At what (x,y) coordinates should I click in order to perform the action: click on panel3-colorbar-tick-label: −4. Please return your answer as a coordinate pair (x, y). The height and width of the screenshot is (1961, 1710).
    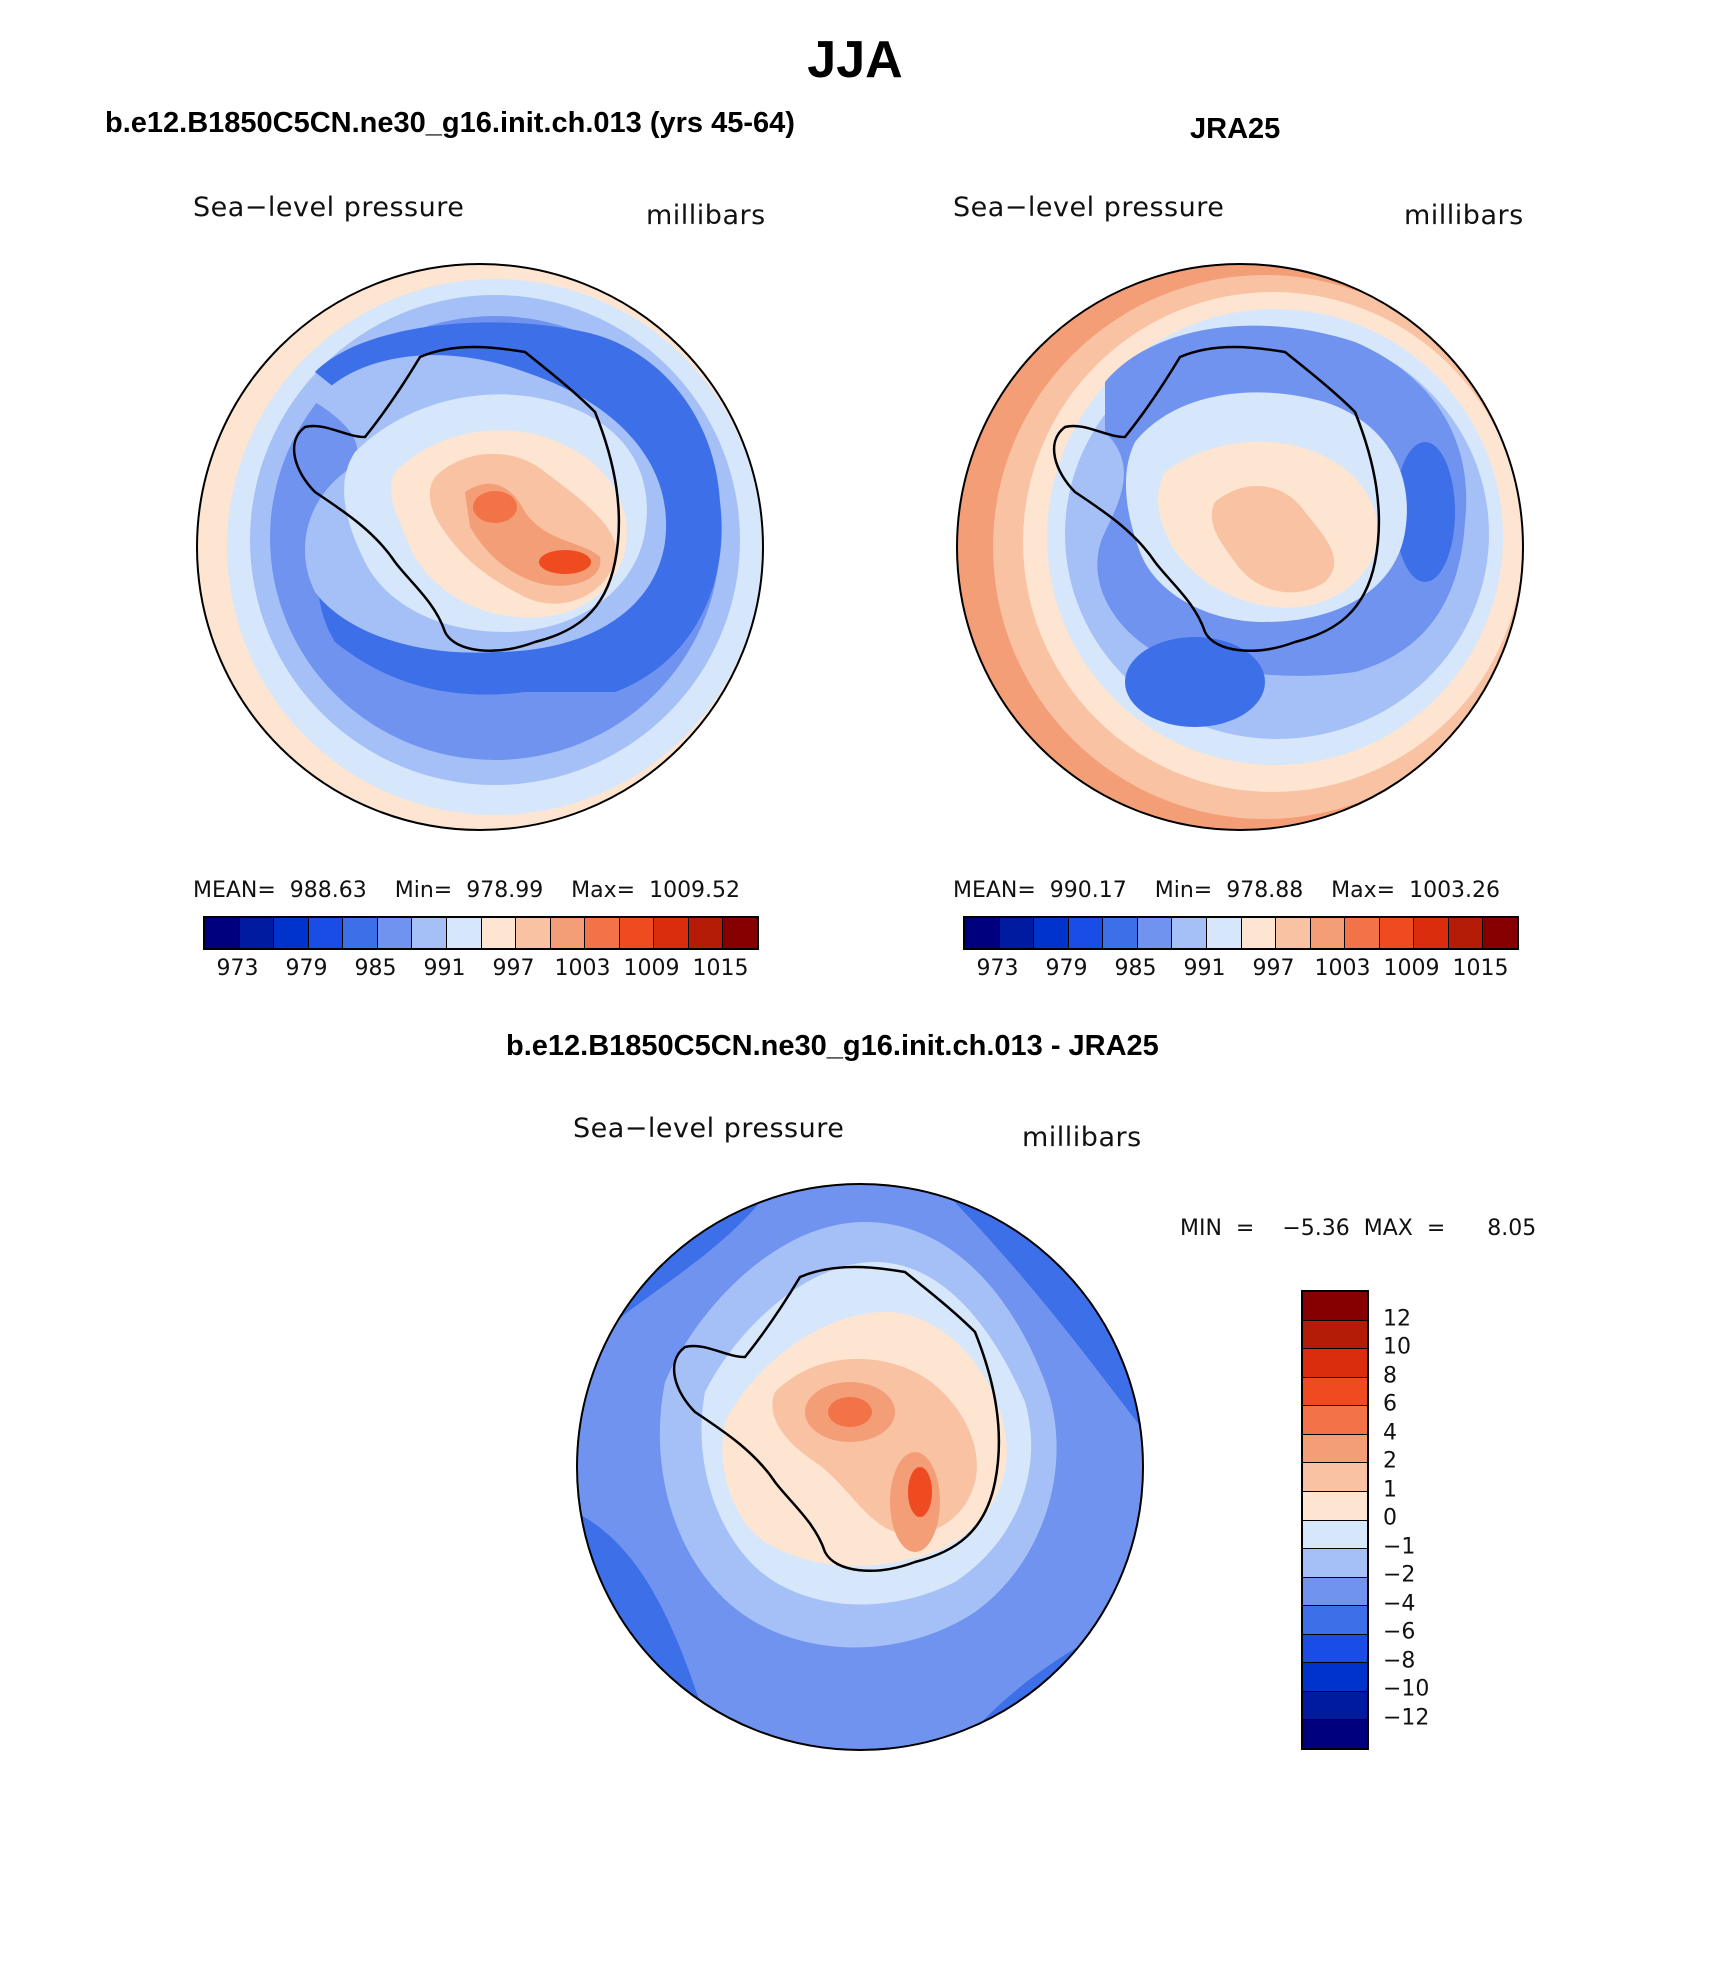
    Looking at the image, I should click on (1399, 1603).